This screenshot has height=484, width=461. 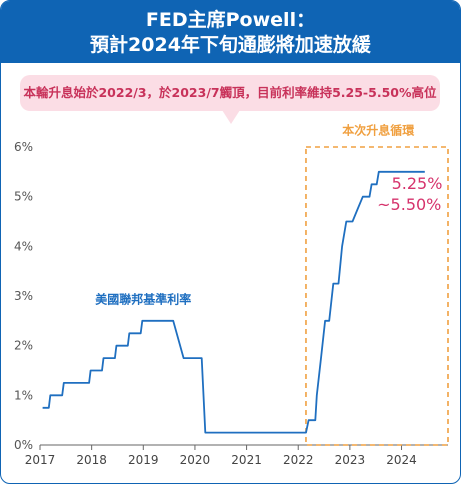 What do you see at coordinates (143, 298) in the screenshot?
I see `chart-annotation: 美國聯邦基準利率` at bounding box center [143, 298].